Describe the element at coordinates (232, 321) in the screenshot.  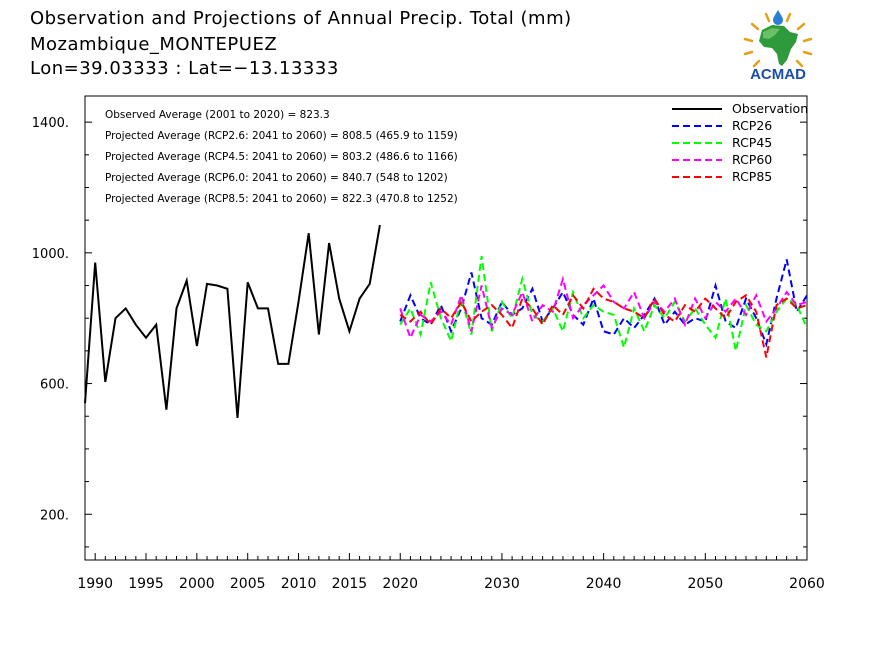
I see `series-line-observation` at that location.